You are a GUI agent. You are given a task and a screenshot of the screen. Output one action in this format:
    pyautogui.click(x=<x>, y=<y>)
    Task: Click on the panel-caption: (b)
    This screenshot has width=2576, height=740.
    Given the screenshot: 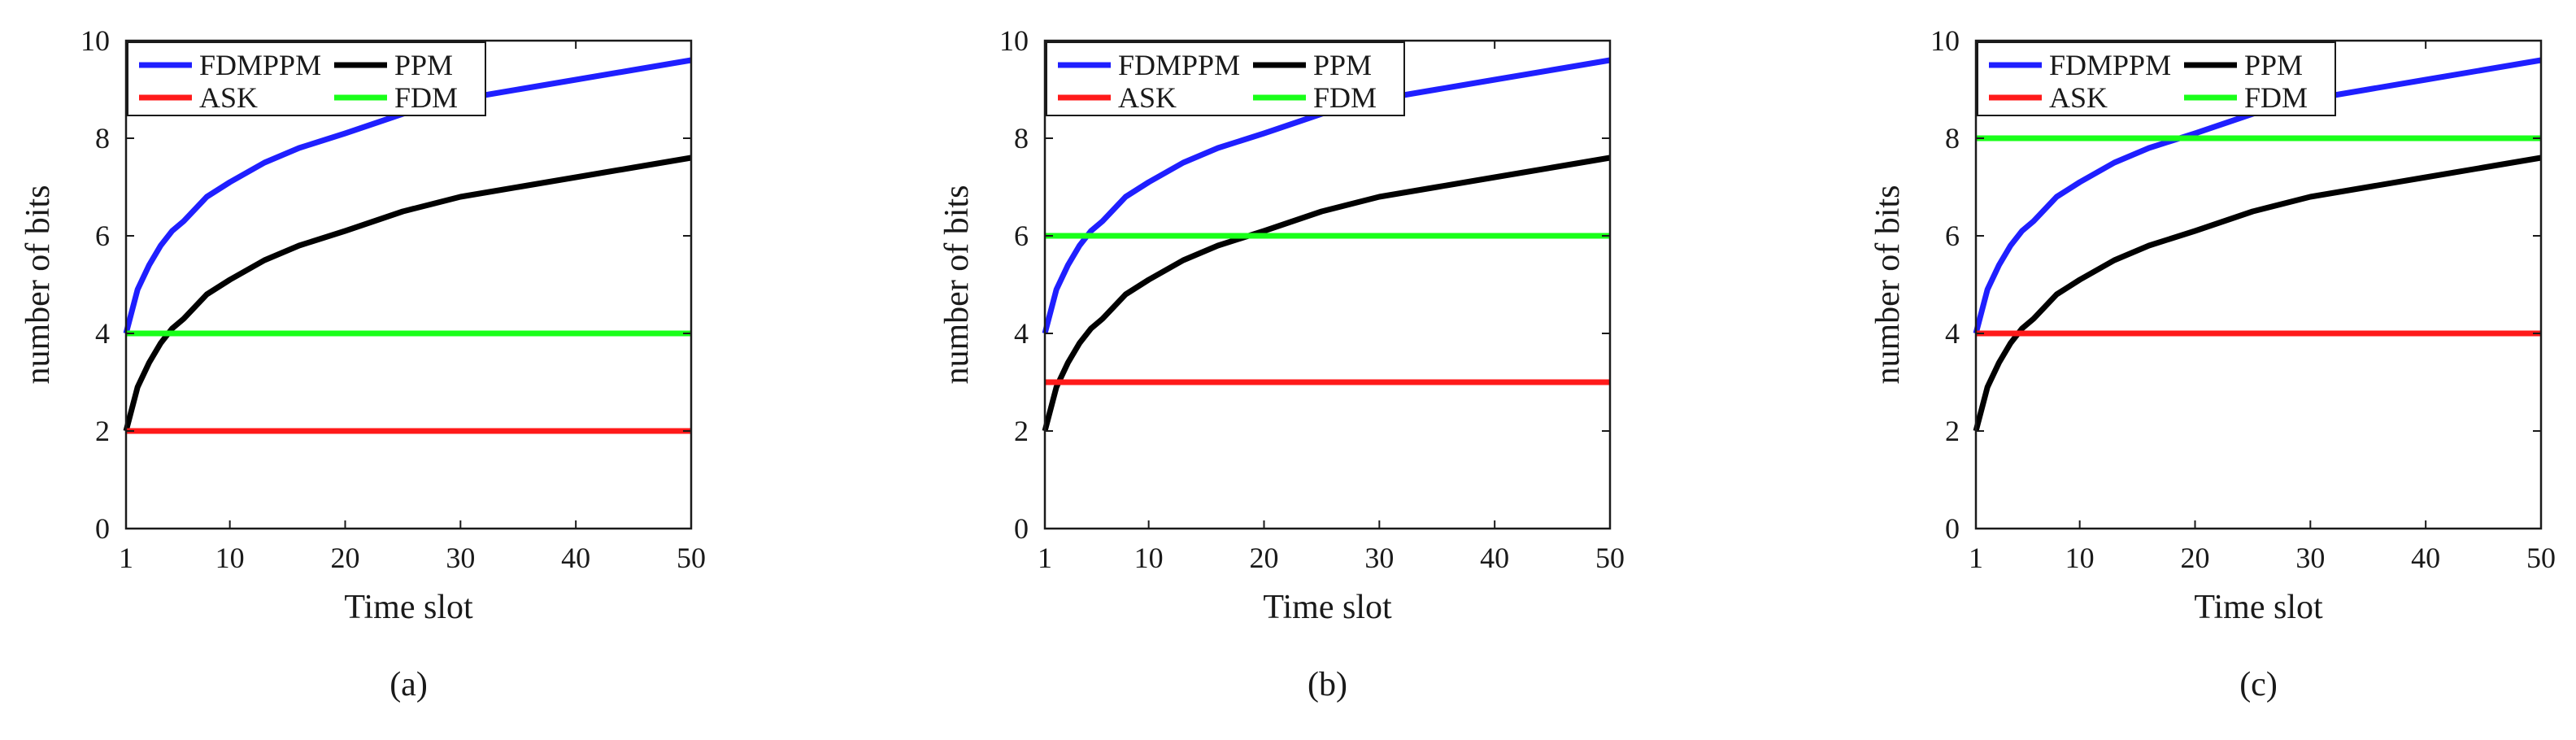 What is the action you would take?
    pyautogui.click(x=1327, y=685)
    